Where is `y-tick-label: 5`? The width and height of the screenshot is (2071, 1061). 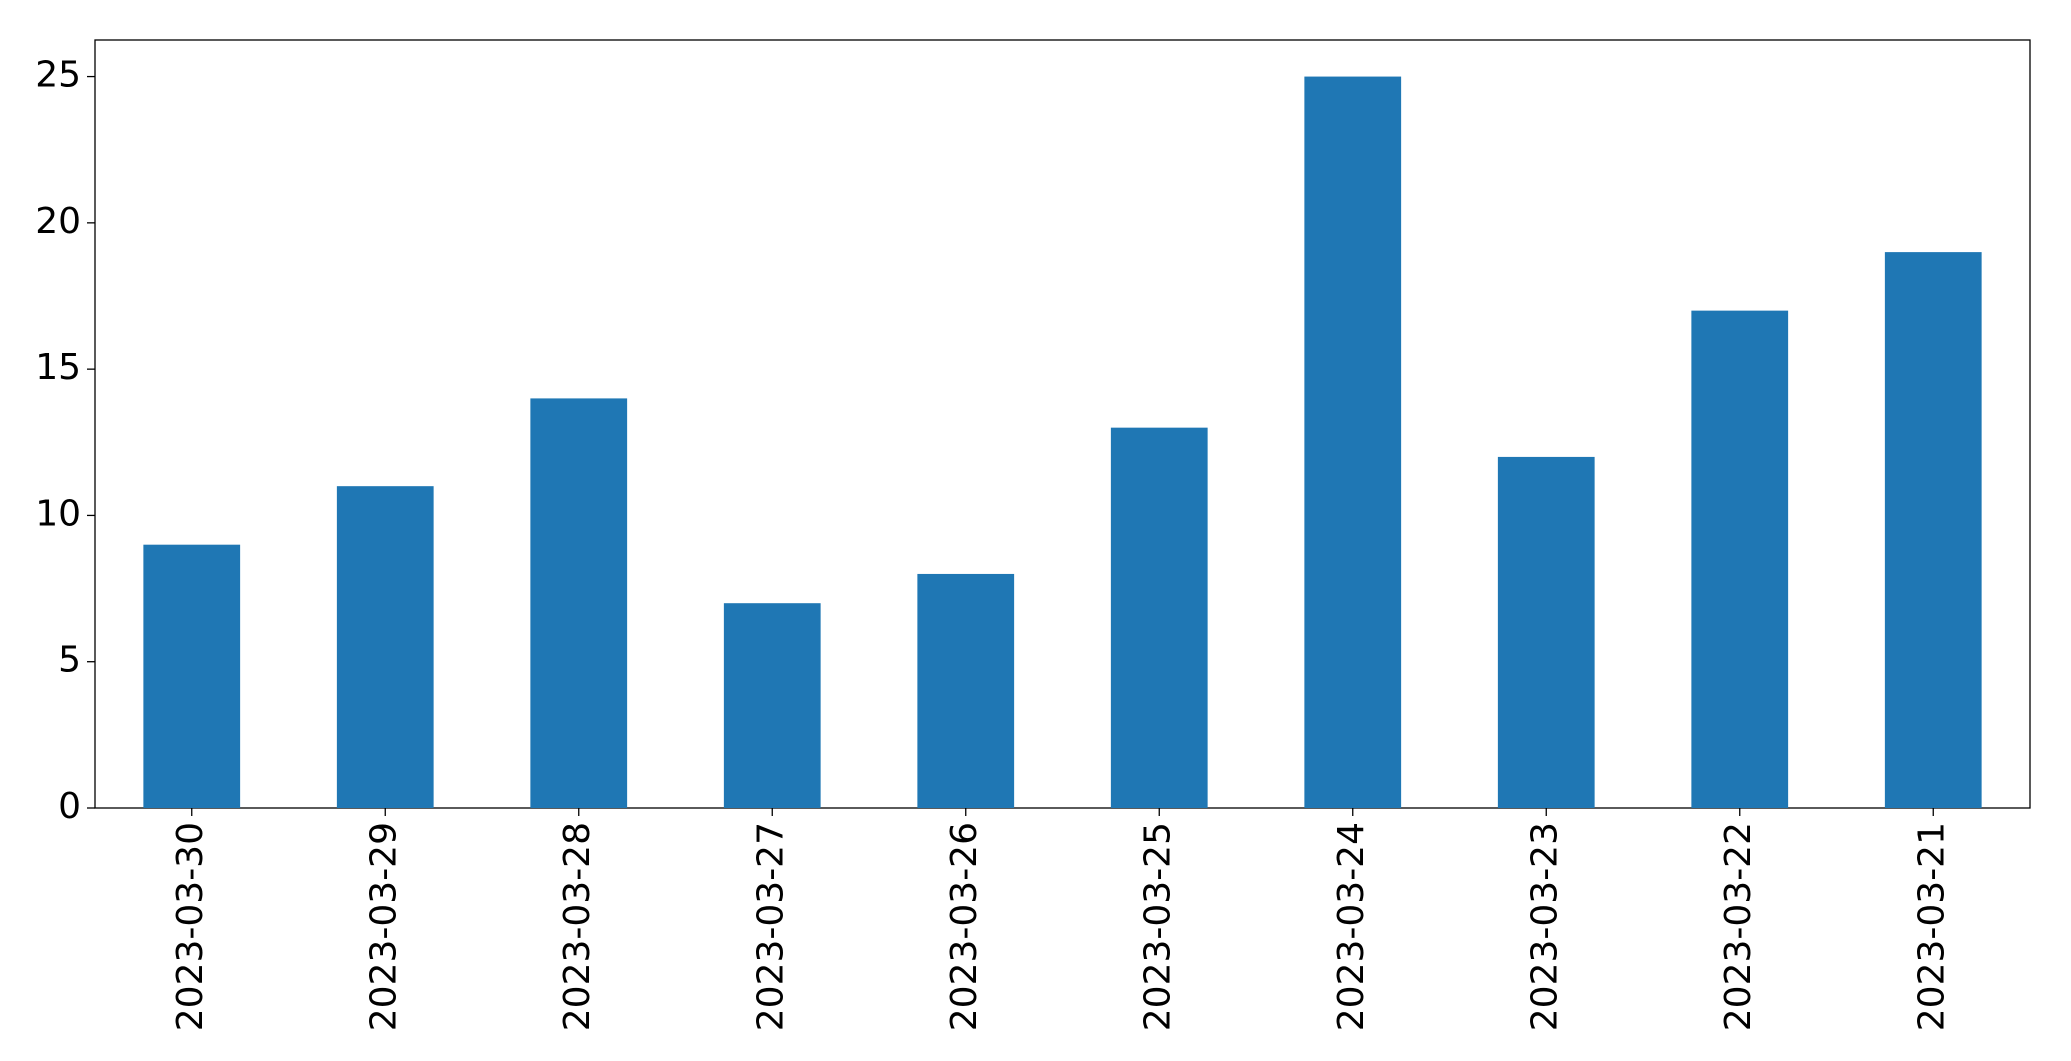 y-tick-label: 5 is located at coordinates (69, 660).